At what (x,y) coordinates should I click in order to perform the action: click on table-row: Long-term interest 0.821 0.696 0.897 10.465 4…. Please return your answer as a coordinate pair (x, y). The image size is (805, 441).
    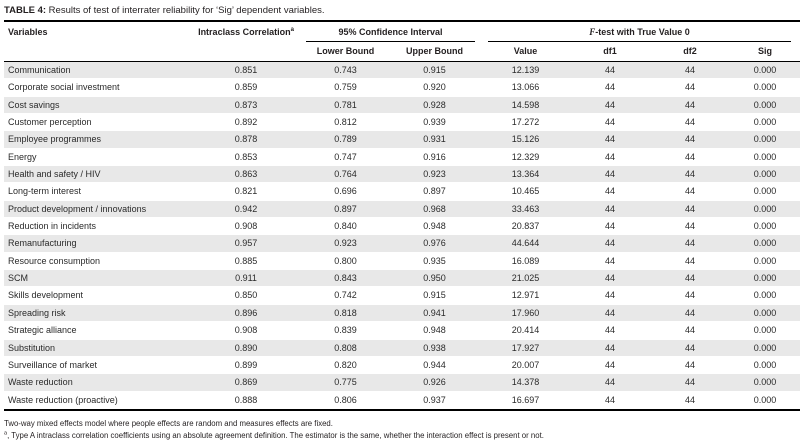
    Looking at the image, I should click on (402, 192).